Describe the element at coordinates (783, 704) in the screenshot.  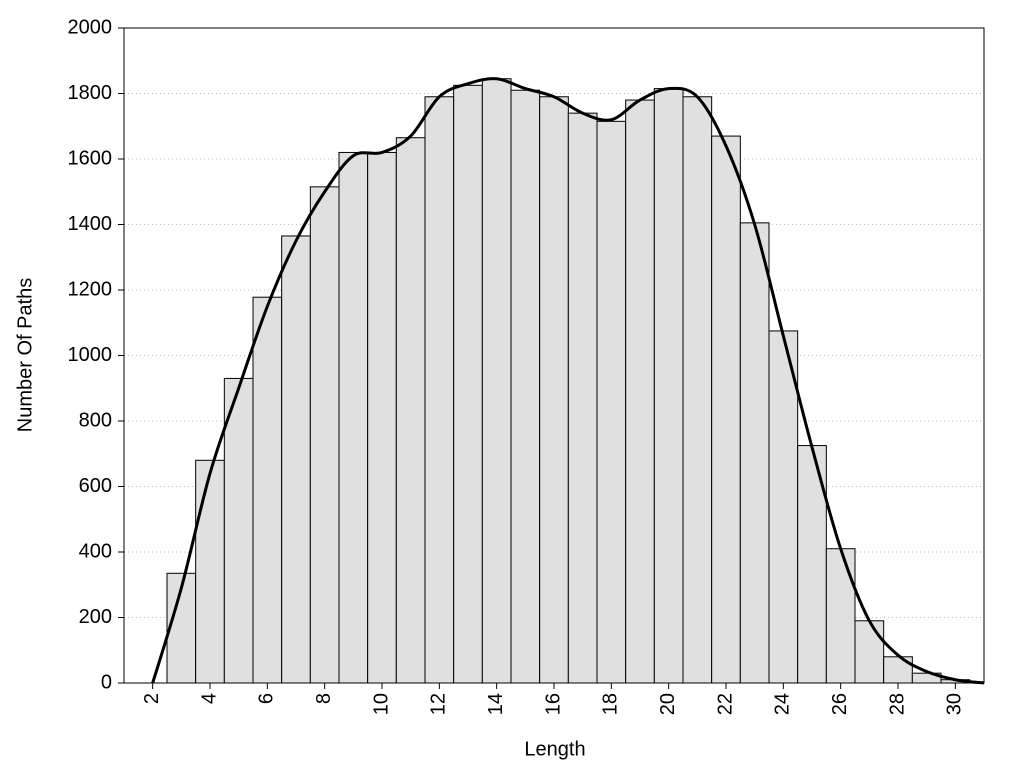
I see `x-tick-label: 24` at that location.